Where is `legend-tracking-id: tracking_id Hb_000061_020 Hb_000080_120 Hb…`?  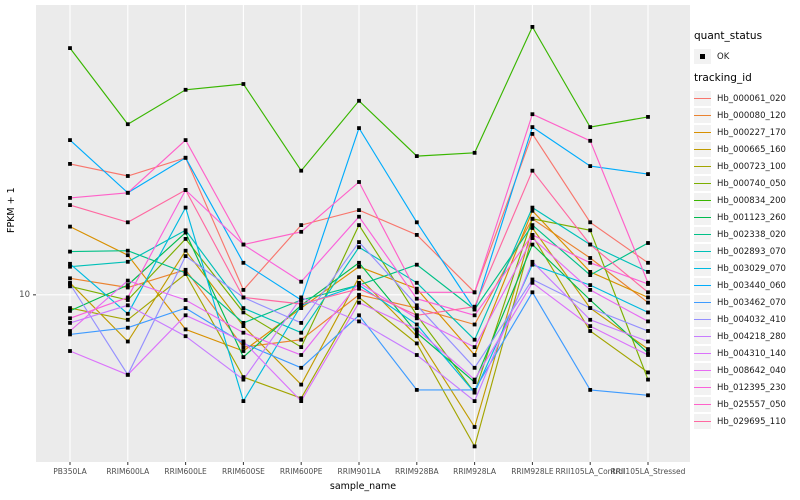 legend-tracking-id: tracking_id Hb_000061_020 Hb_000080_120 Hb… is located at coordinates (747, 251).